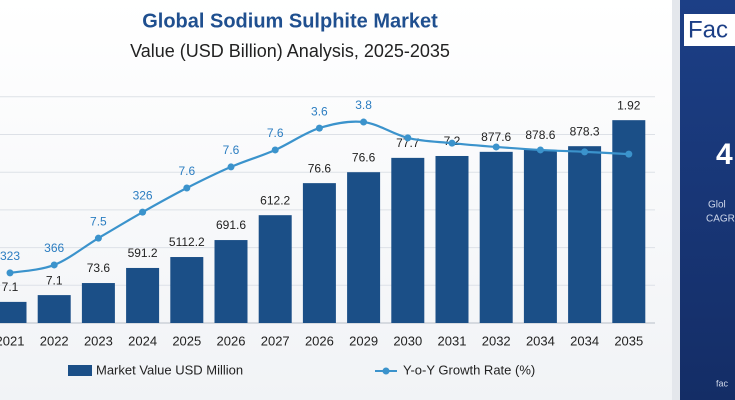 The image size is (735, 400). I want to click on logo: Fac, so click(708, 29).